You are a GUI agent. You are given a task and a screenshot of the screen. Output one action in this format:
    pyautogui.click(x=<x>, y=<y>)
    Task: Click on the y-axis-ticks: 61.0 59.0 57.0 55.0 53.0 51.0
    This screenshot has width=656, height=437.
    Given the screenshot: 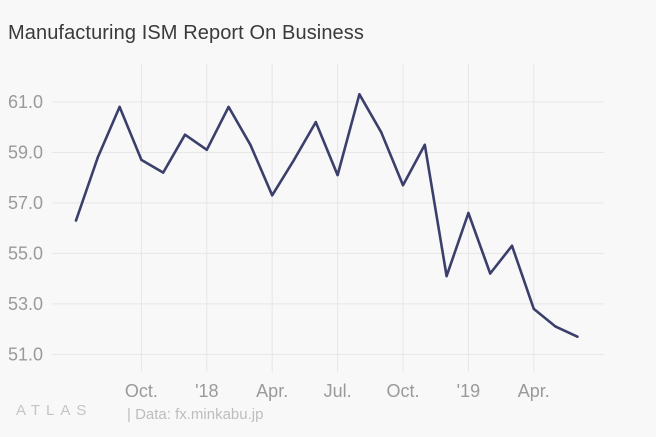 What is the action you would take?
    pyautogui.click(x=25, y=228)
    